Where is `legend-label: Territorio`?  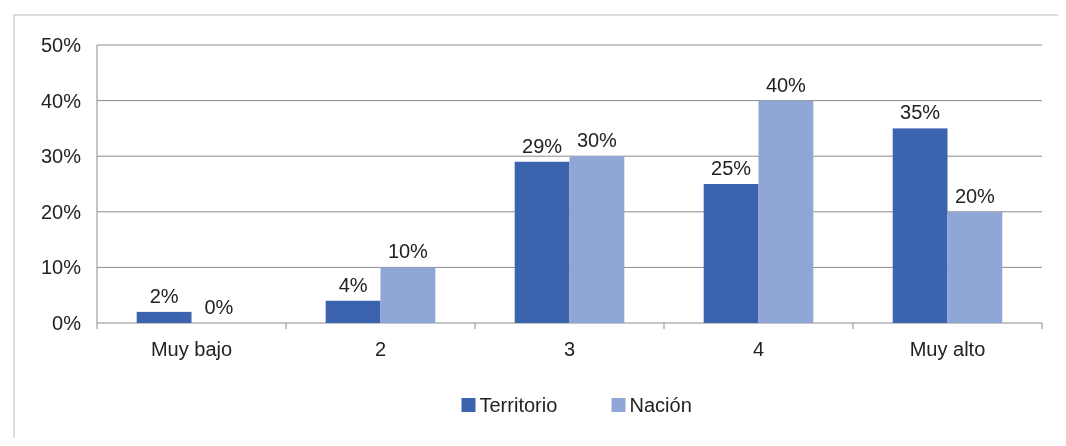 legend-label: Territorio is located at coordinates (518, 405).